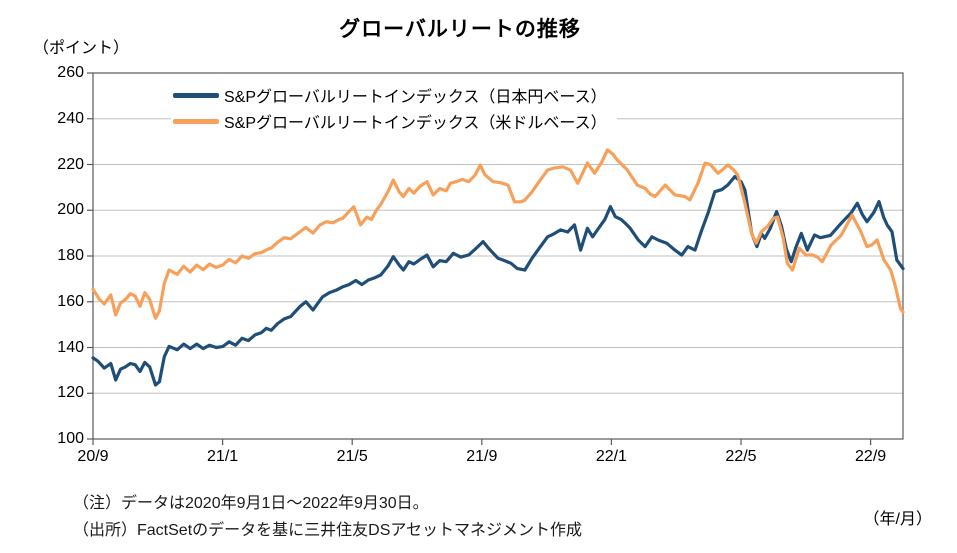 Image resolution: width=957 pixels, height=553 pixels. Describe the element at coordinates (93, 456) in the screenshot. I see `x-tick-label: 20/9` at that location.